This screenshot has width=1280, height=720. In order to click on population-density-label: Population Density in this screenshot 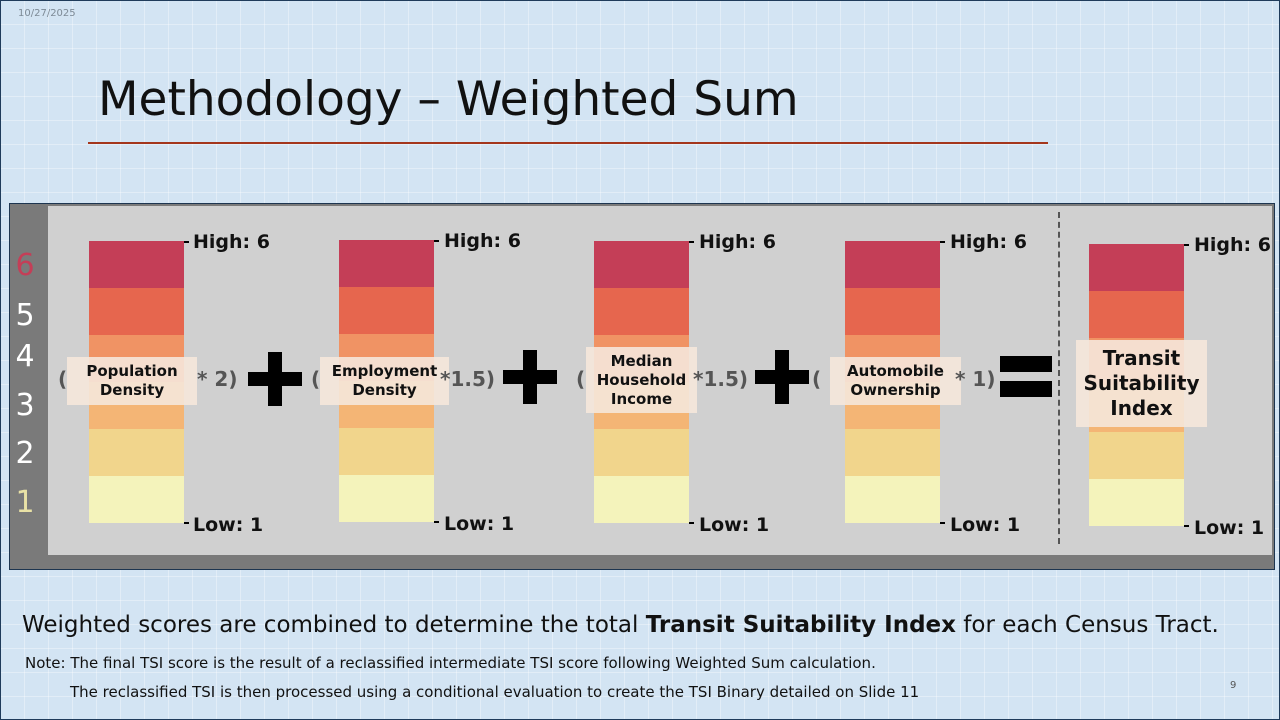, I will do `click(132, 381)`.